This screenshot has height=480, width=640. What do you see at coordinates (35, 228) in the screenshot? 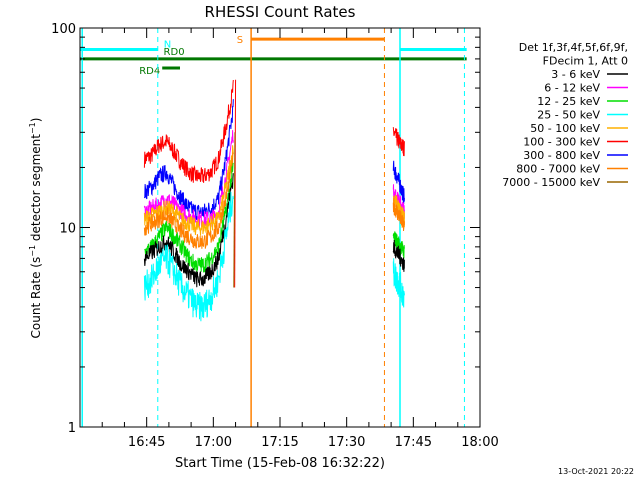
I see `y-axis-label: Count Rate (s−1 detector segment−1)` at bounding box center [35, 228].